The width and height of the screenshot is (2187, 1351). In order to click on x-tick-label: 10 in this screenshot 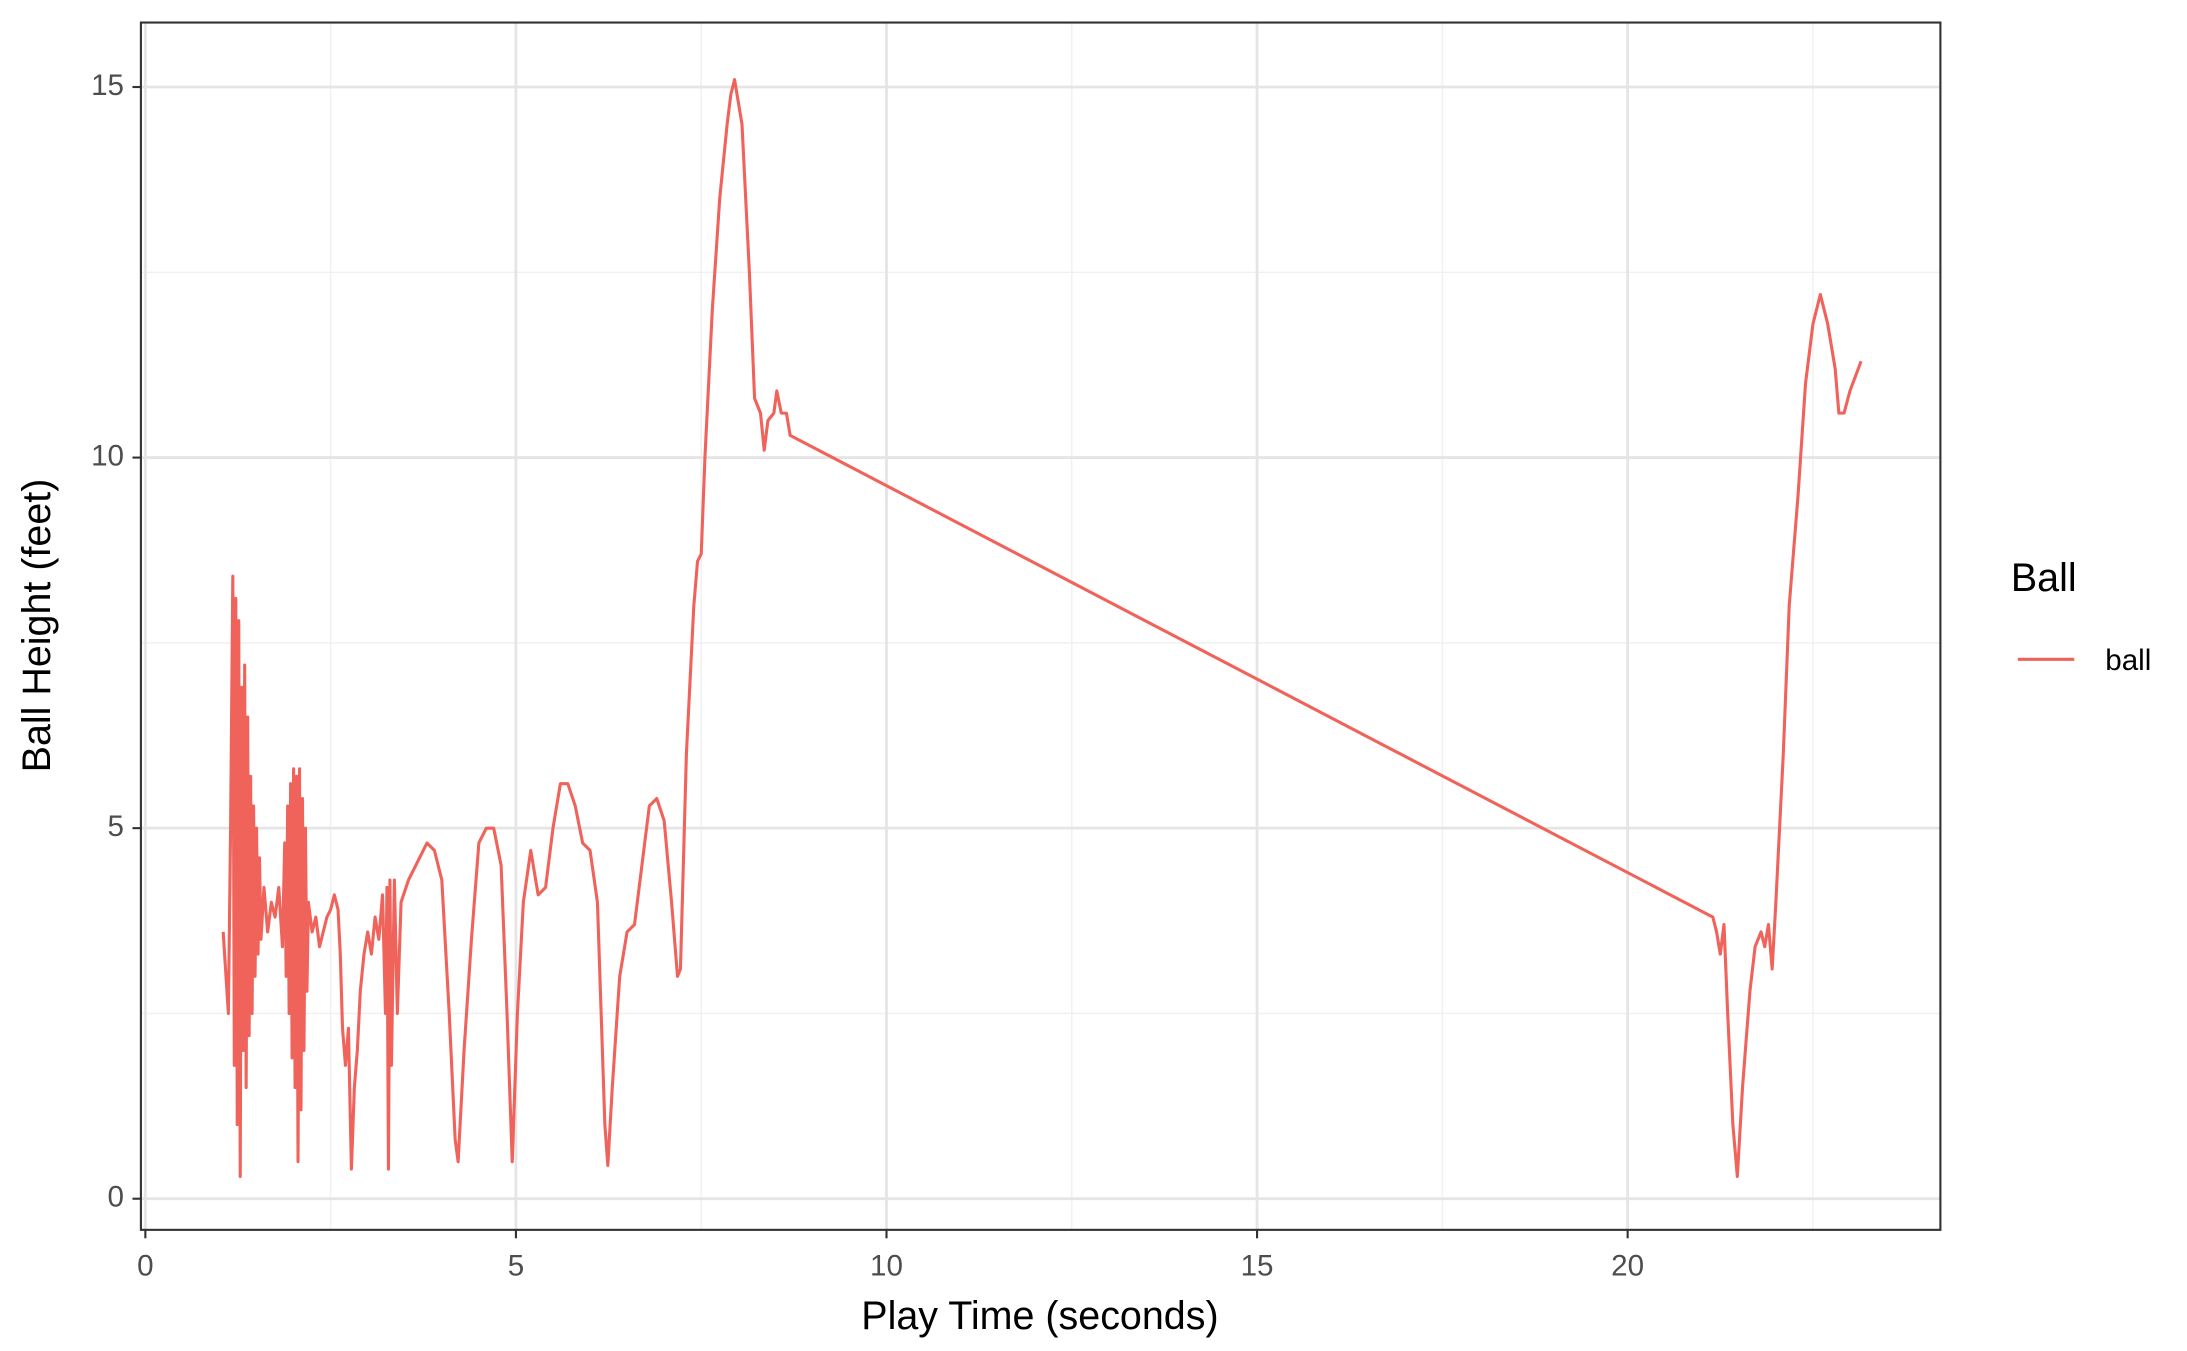, I will do `click(886, 1266)`.